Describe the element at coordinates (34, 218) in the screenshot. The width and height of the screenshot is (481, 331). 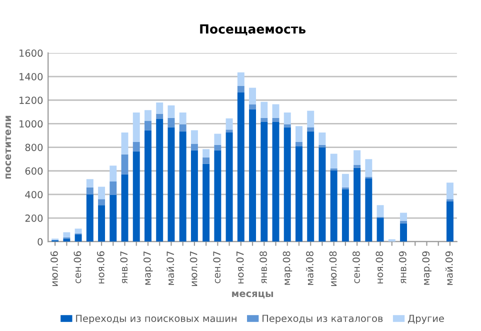
I see `y-tick-label: 200` at that location.